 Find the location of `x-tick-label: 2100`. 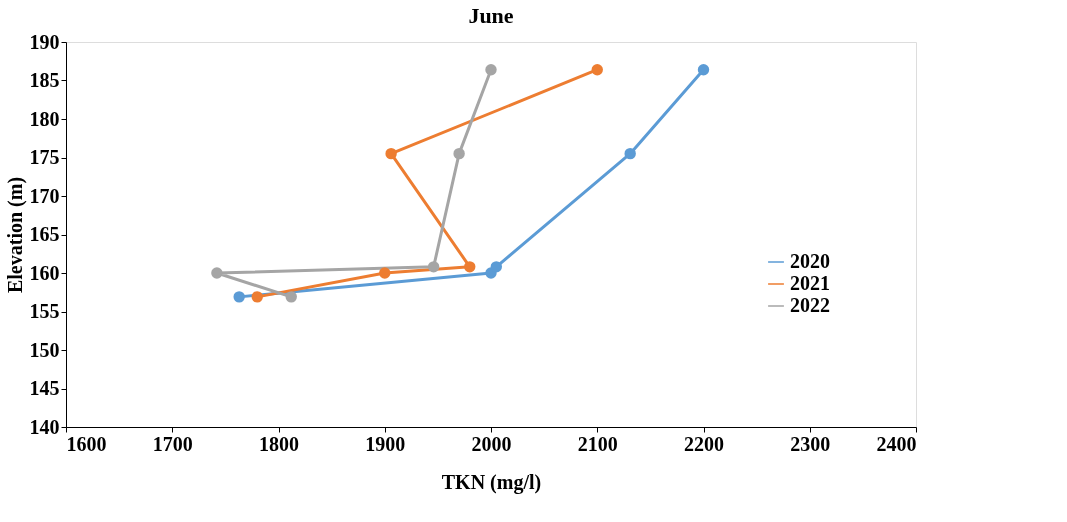

x-tick-label: 2100 is located at coordinates (597, 443).